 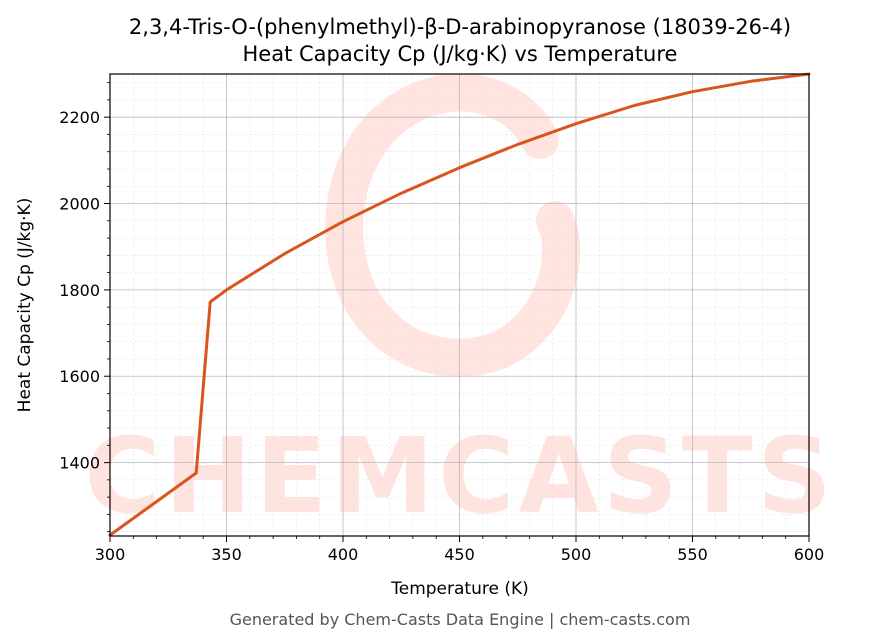 I want to click on x-tick-label: 550, so click(x=692, y=554).